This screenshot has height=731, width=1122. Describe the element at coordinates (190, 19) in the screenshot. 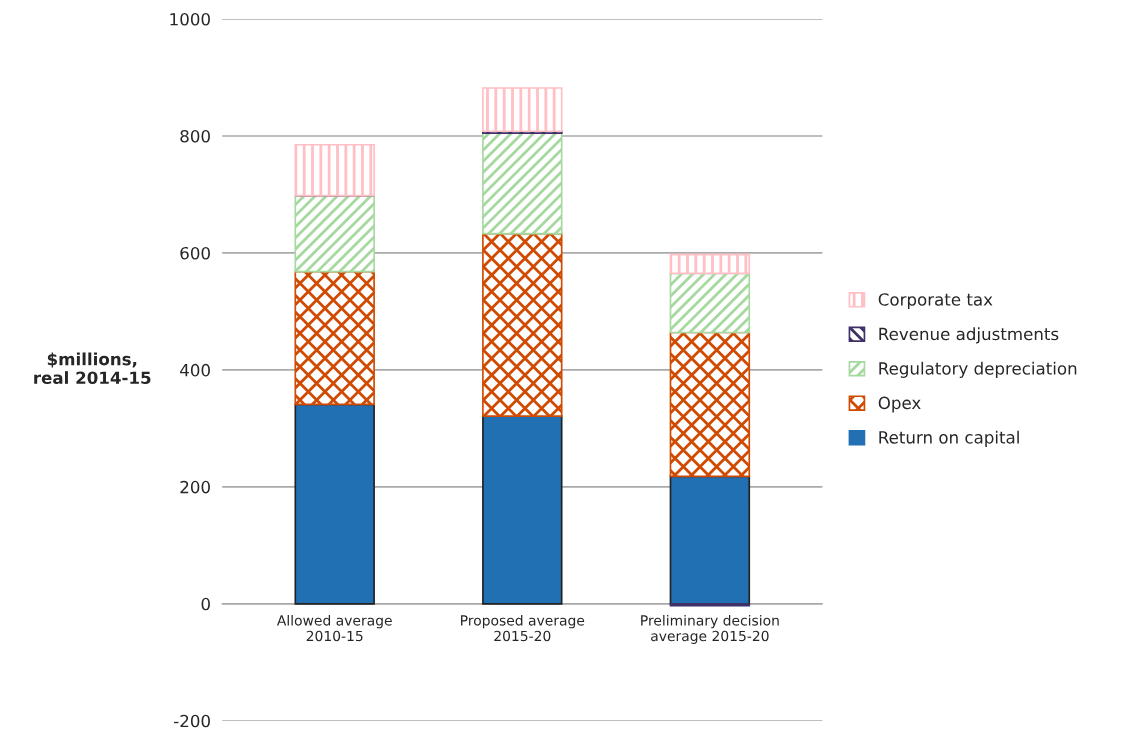

I see `y-tick-label: 1000` at that location.